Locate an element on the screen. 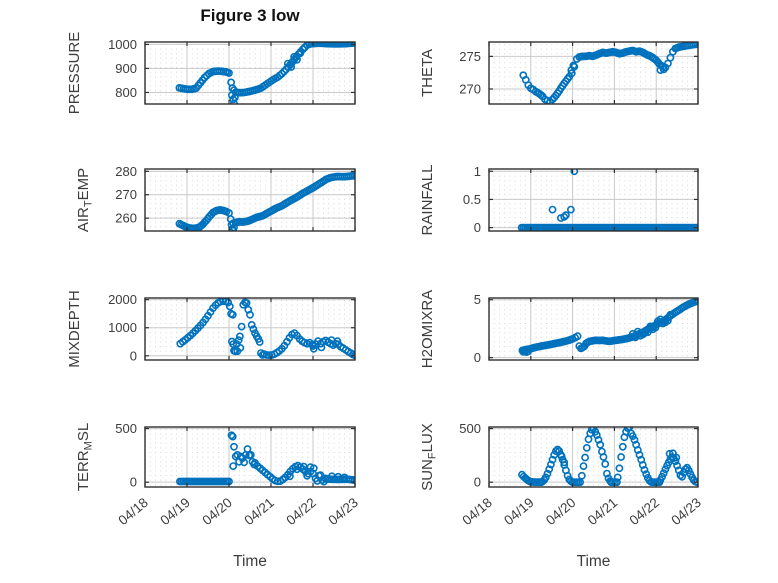  subplot-AIR_TEMP: 260 270 280 AIRT​EMP is located at coordinates (215, 198).